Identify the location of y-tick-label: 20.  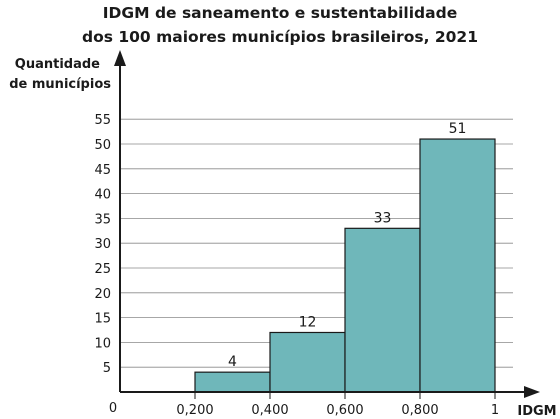
(102, 294).